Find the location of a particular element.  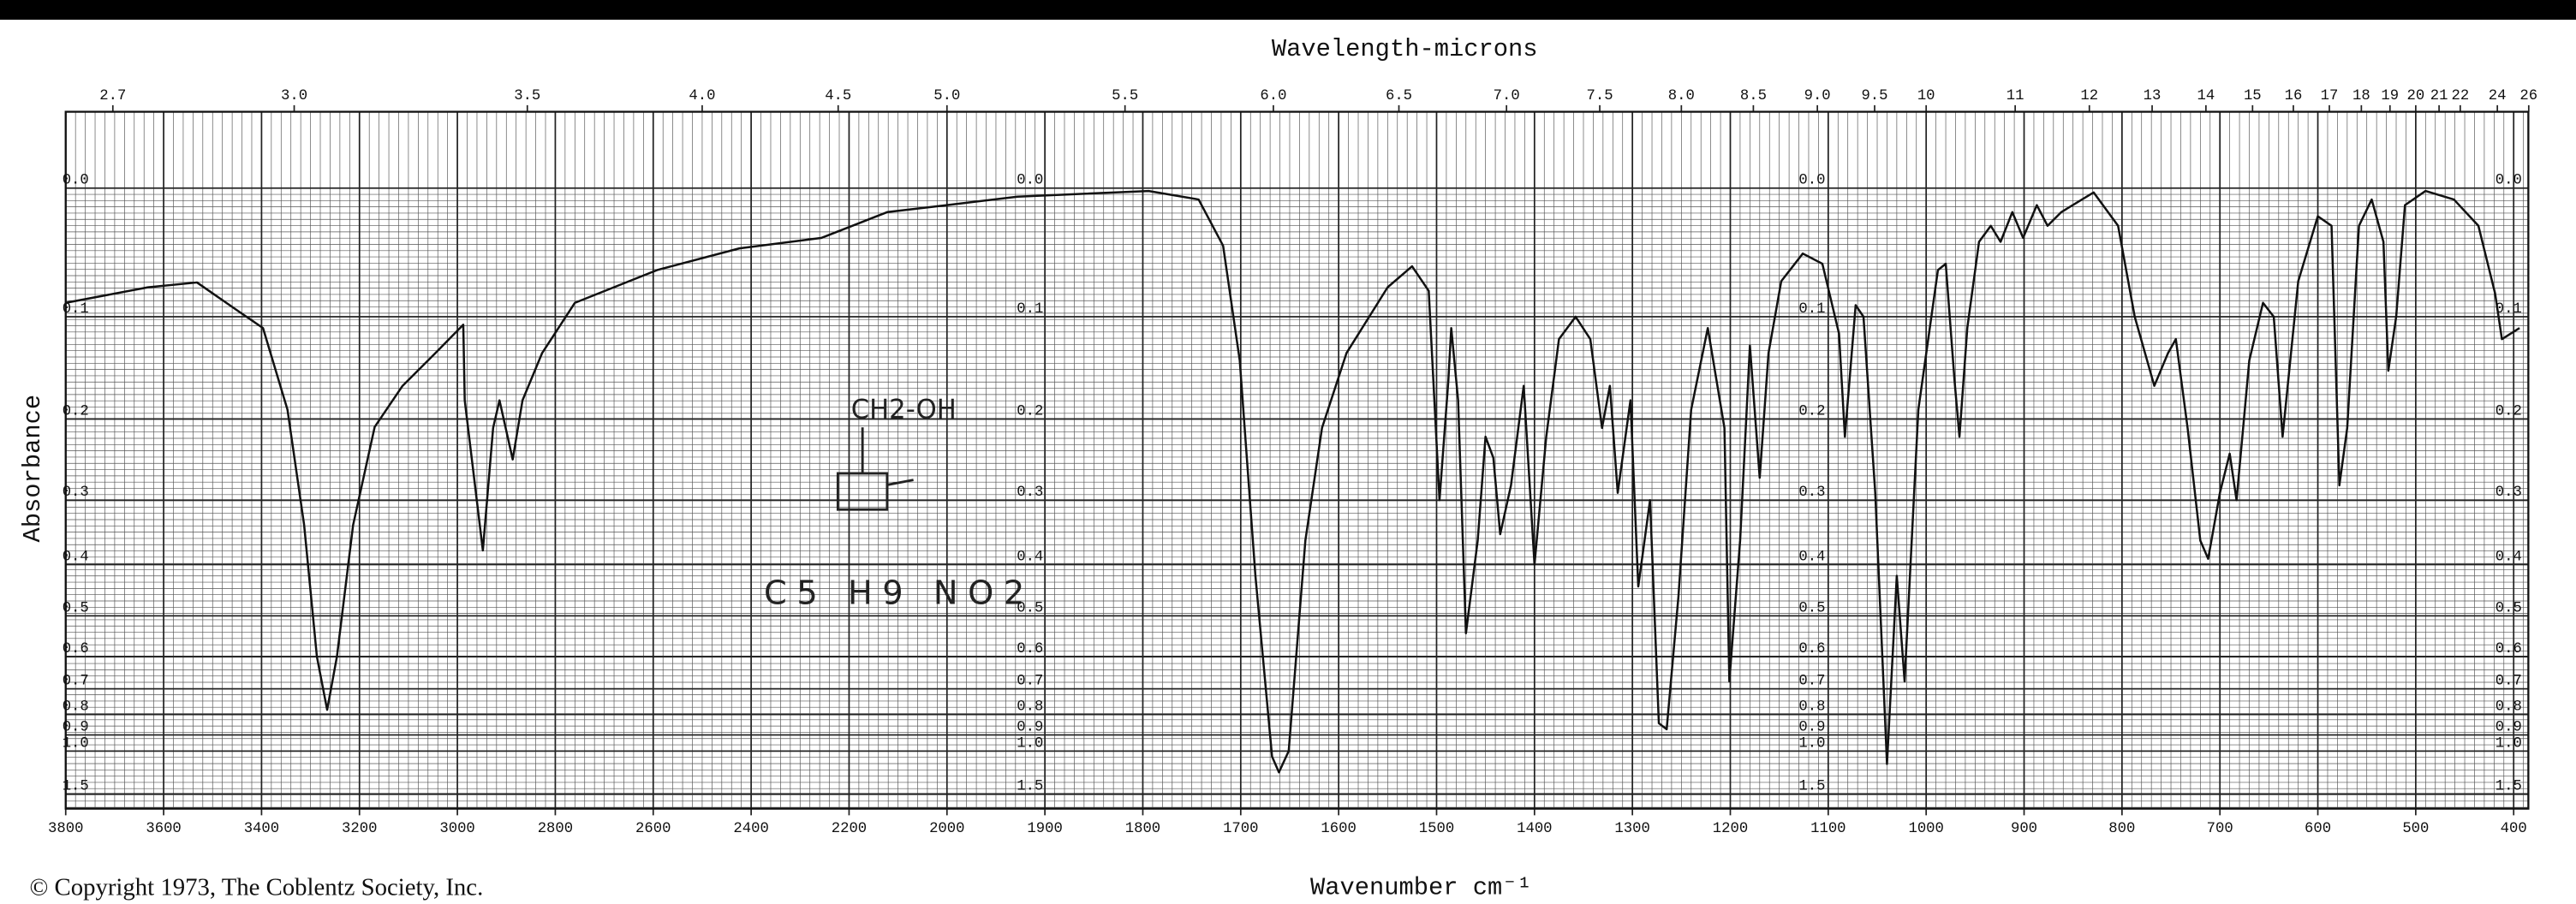

x-tick-label: 800 is located at coordinates (2121, 829).